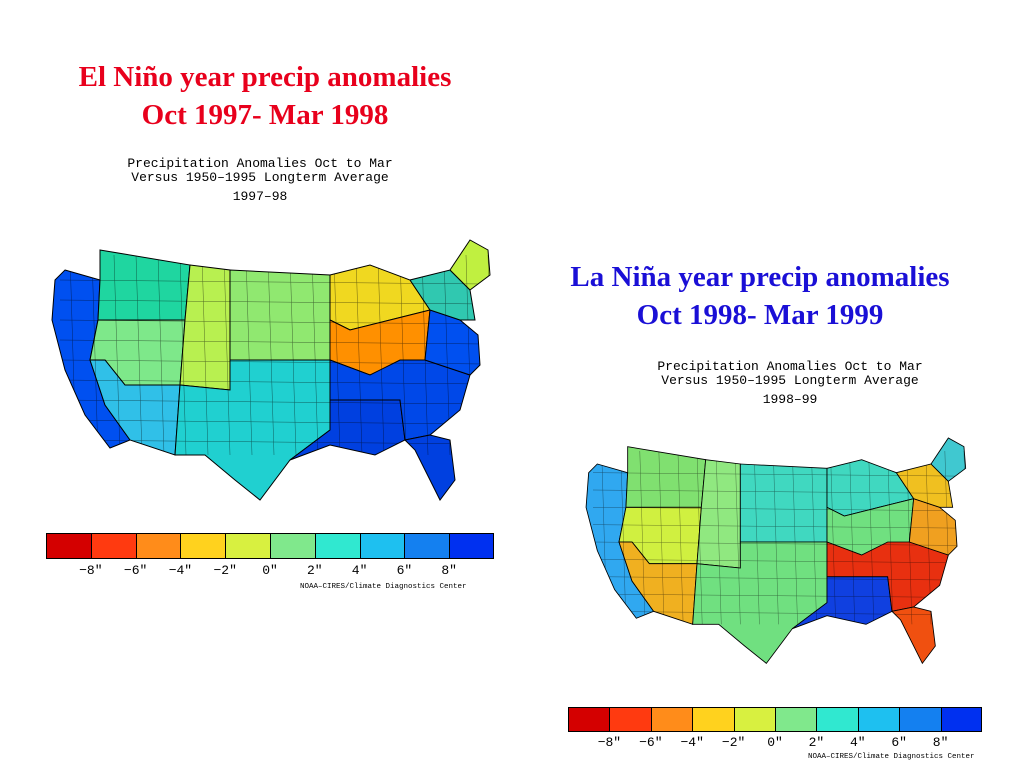 The height and width of the screenshot is (768, 1024). What do you see at coordinates (760, 315) in the screenshot?
I see `la-nina-title-line2: Oct 1998- Mar 1999` at bounding box center [760, 315].